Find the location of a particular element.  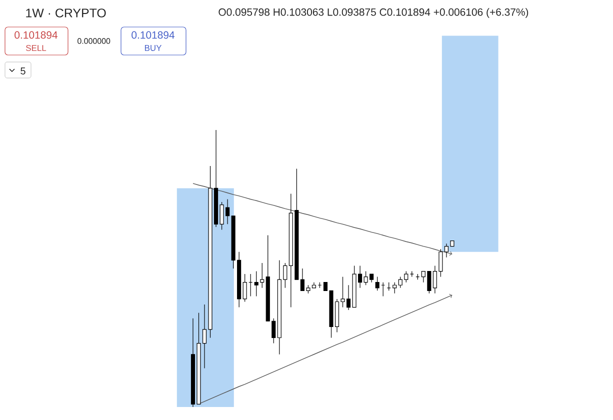

text: 1W · CRYPTO is located at coordinates (66, 13).